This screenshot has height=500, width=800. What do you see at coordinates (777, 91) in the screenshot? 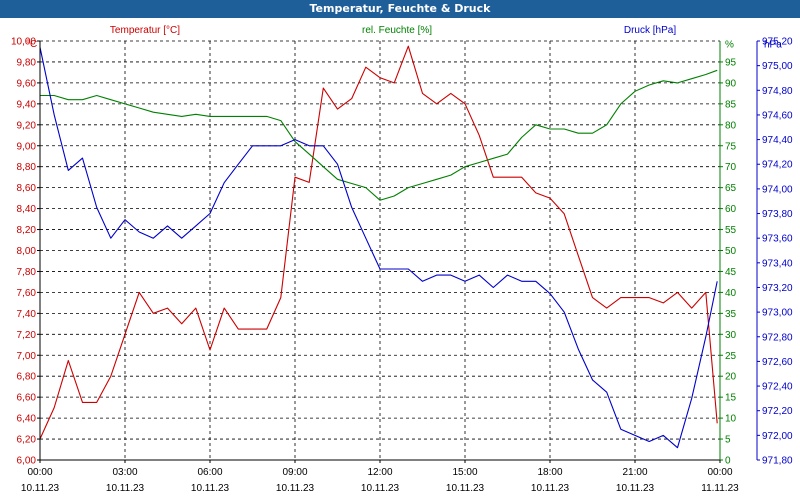
I see `pressure-tick-label: 974,80` at bounding box center [777, 91].